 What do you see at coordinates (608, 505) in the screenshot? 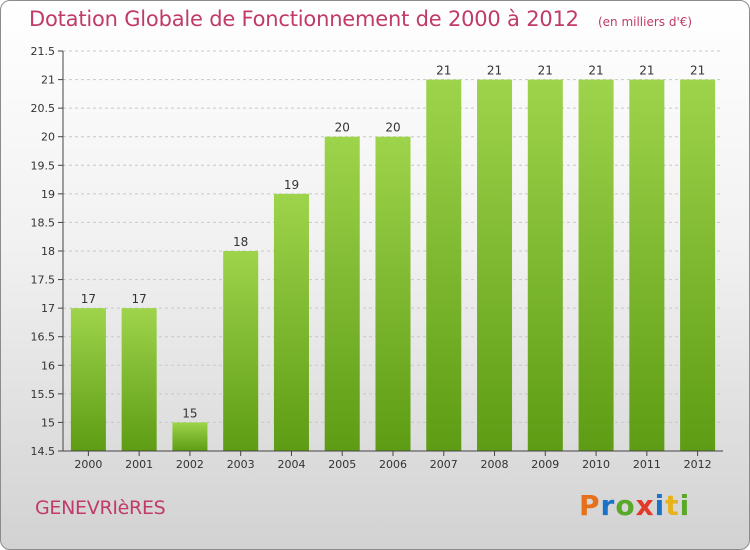
I see `brand-letter: r` at bounding box center [608, 505].